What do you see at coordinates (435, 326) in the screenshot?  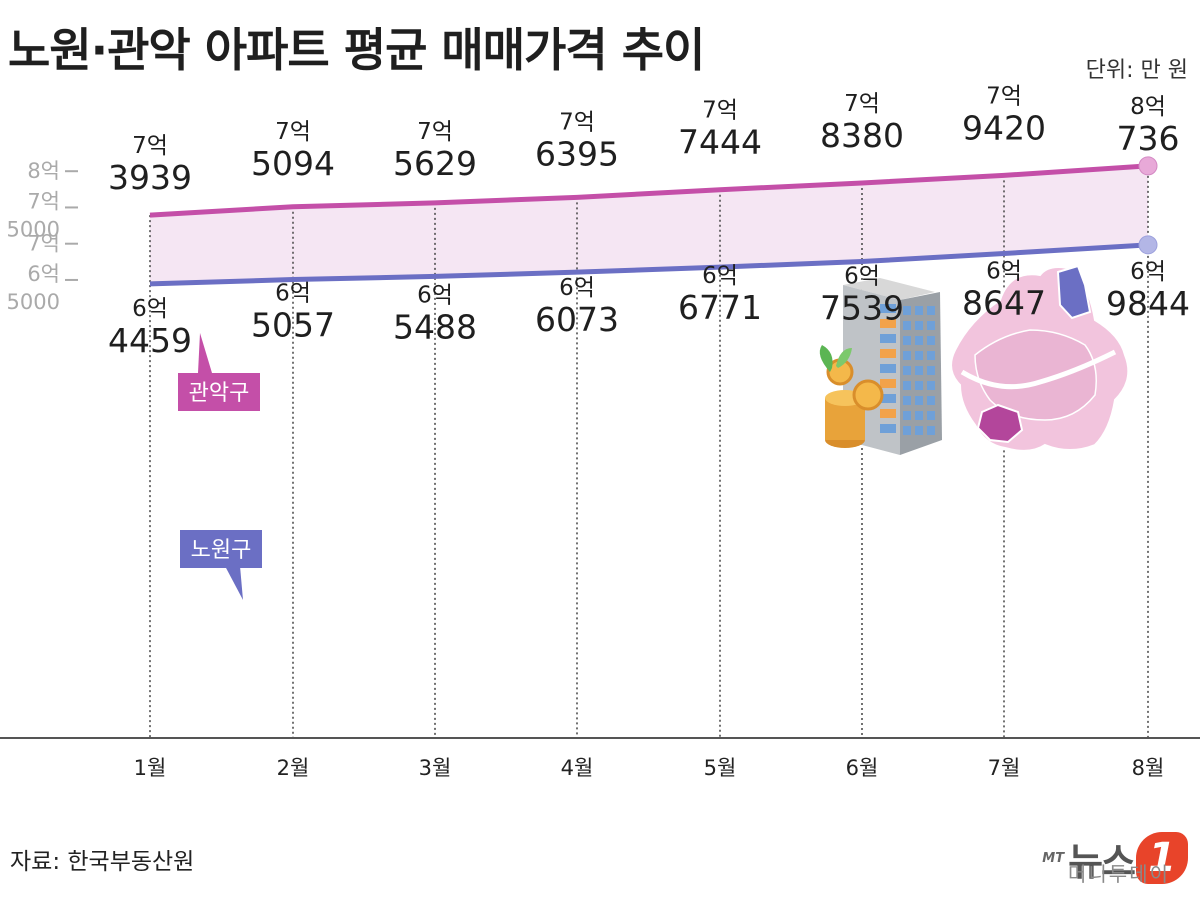 I see `value-label-number: 5488` at bounding box center [435, 326].